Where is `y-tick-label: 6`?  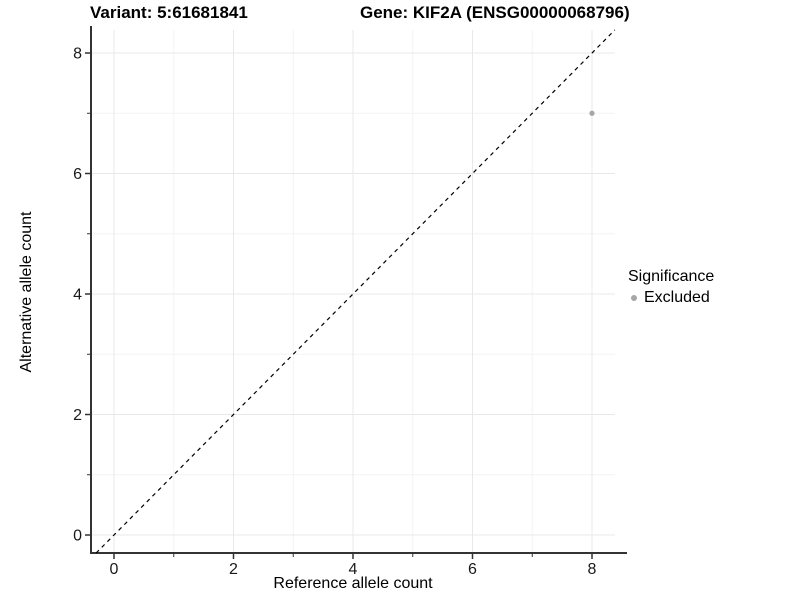
y-tick-label: 6 is located at coordinates (77, 174).